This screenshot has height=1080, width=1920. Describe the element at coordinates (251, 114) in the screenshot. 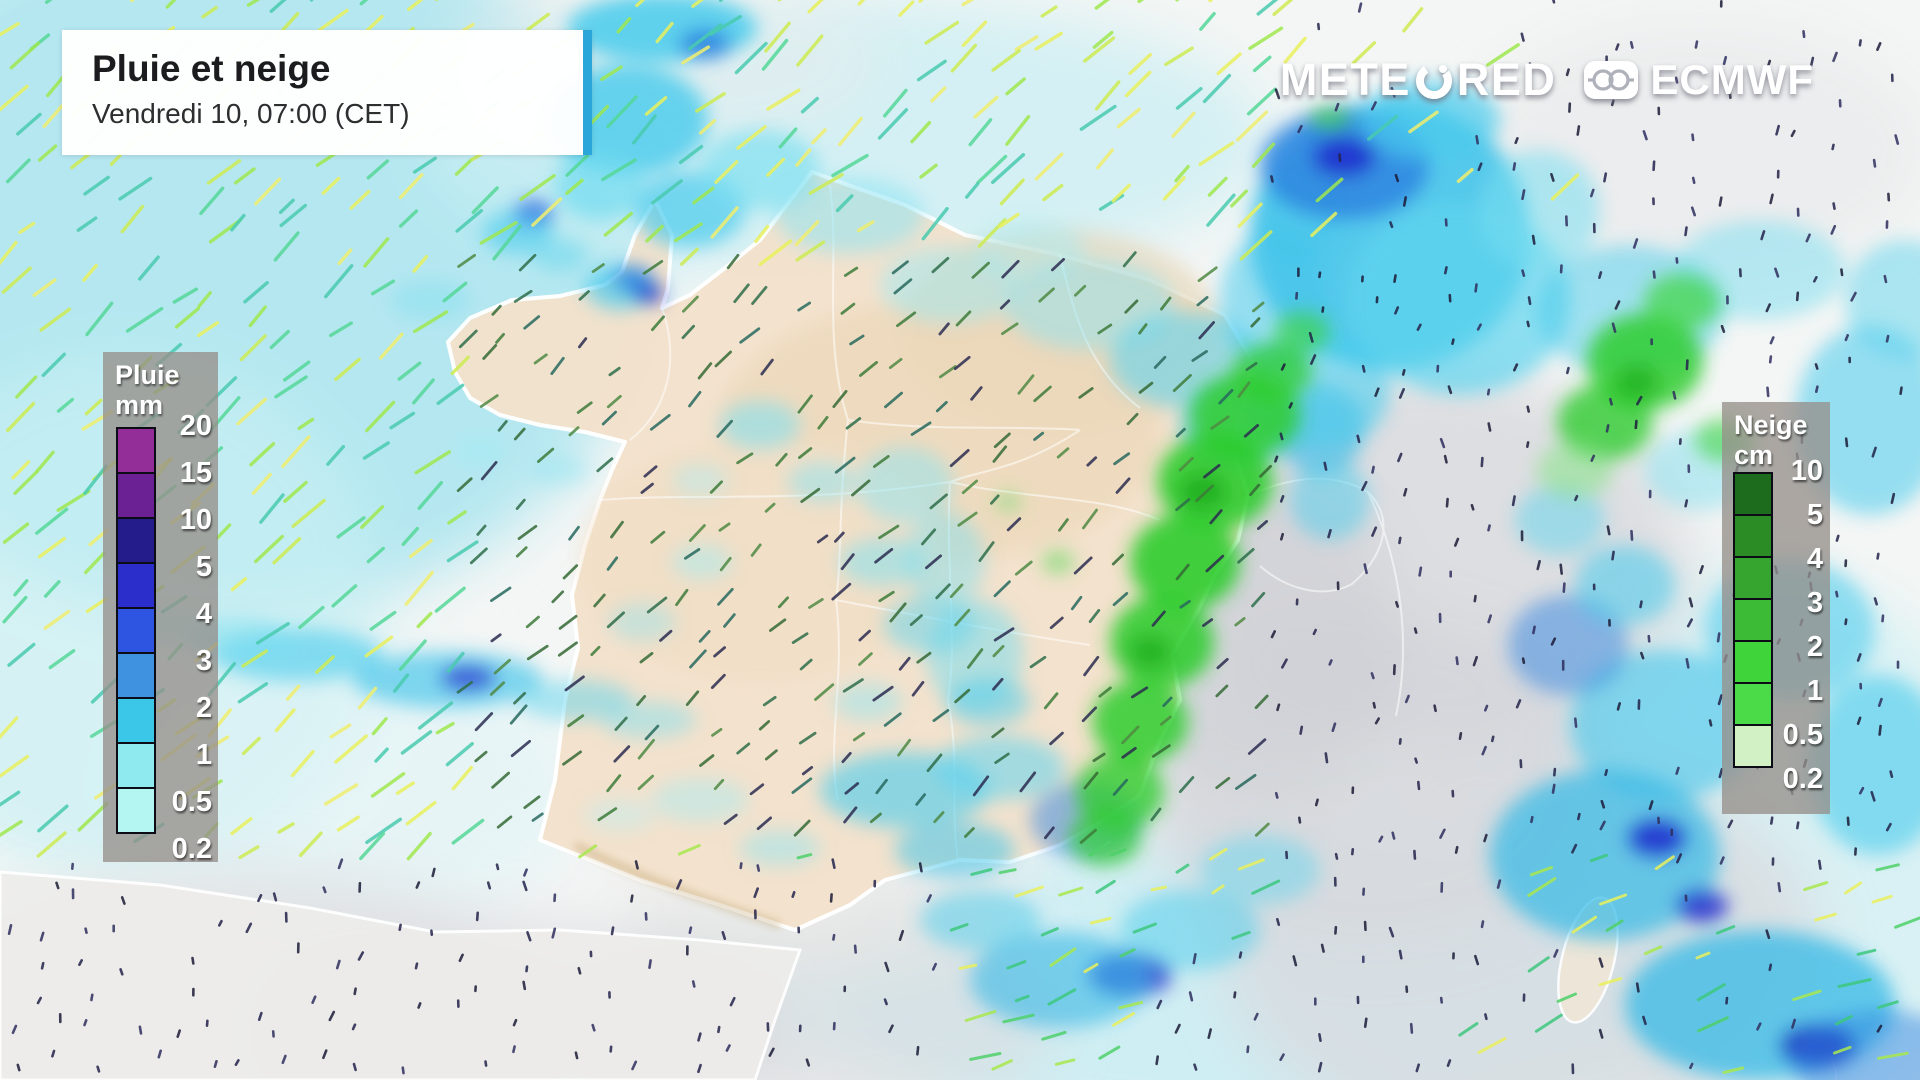

I see `forecast-datetime: Vendredi 10, 07:00 (CET)` at that location.